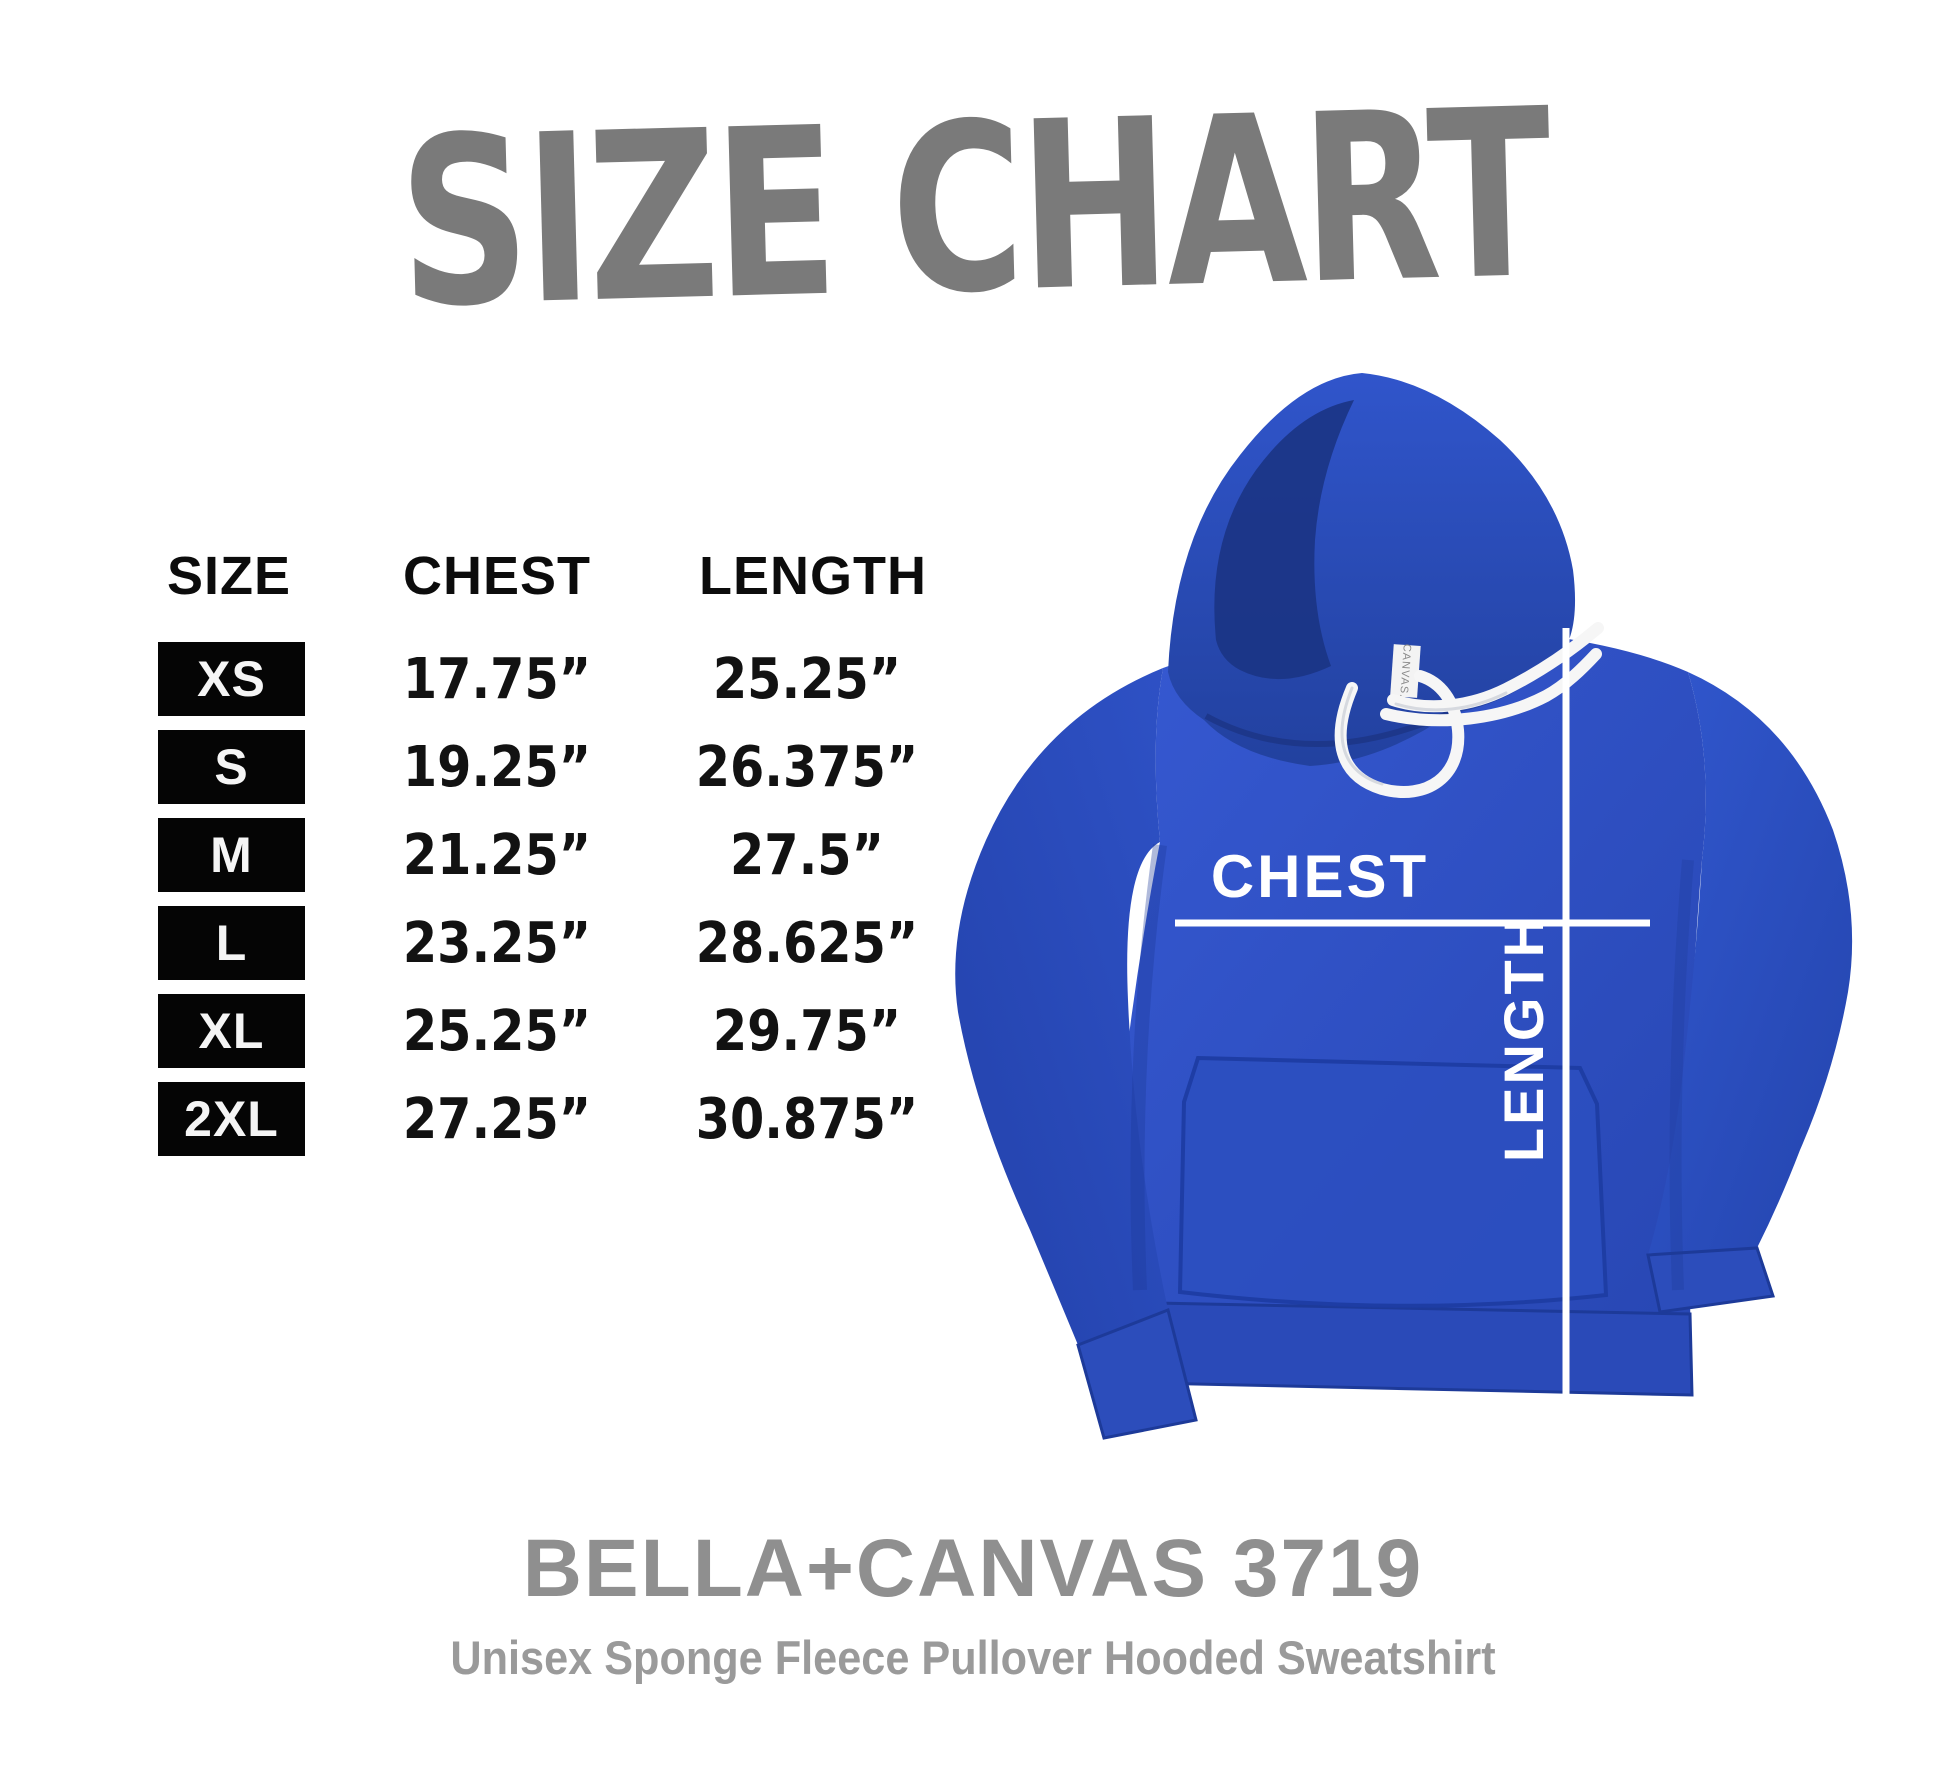 Image resolution: width=1946 pixels, height=1769 pixels. Describe the element at coordinates (1393, 1181) in the screenshot. I see `hoodie-pocket` at that location.